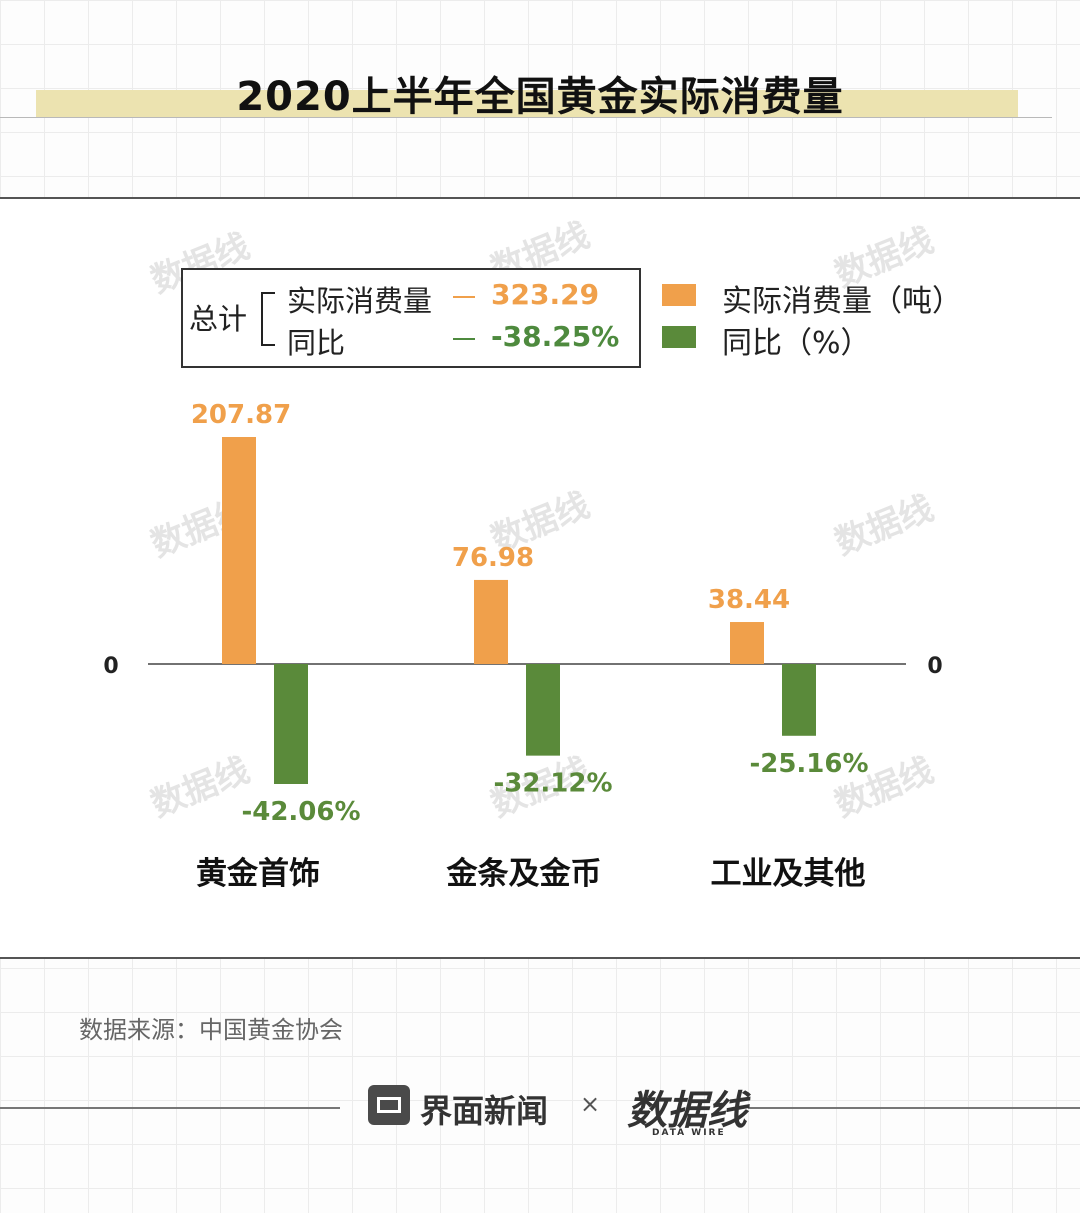 This screenshot has width=1080, height=1213. Describe the element at coordinates (749, 600) in the screenshot. I see `data-label-consumption: 38.44` at that location.